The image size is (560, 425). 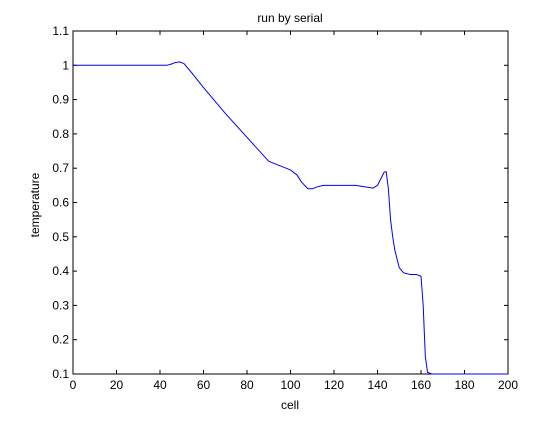 I want to click on x-tick-label: 180, so click(x=464, y=385).